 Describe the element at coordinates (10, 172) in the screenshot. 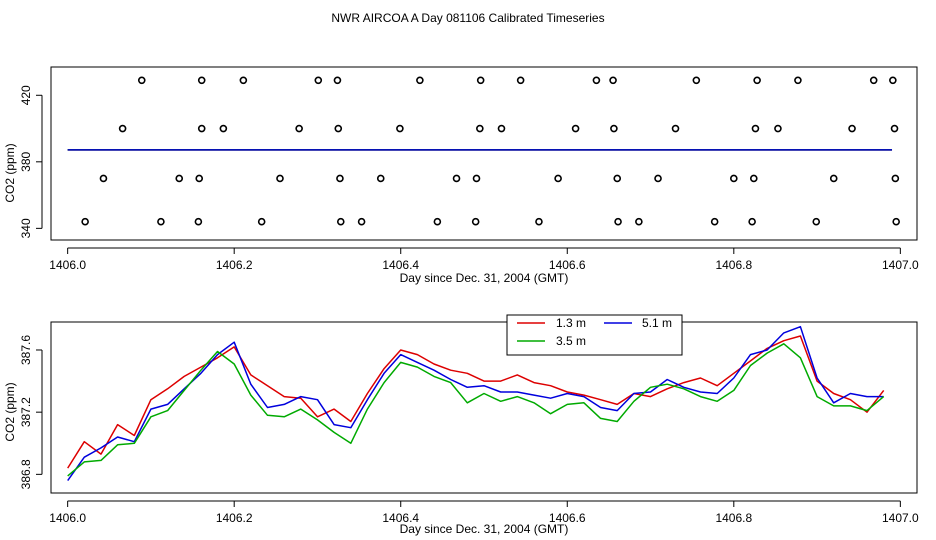

I see `top-y-axis-label: CO2 (ppm)` at that location.